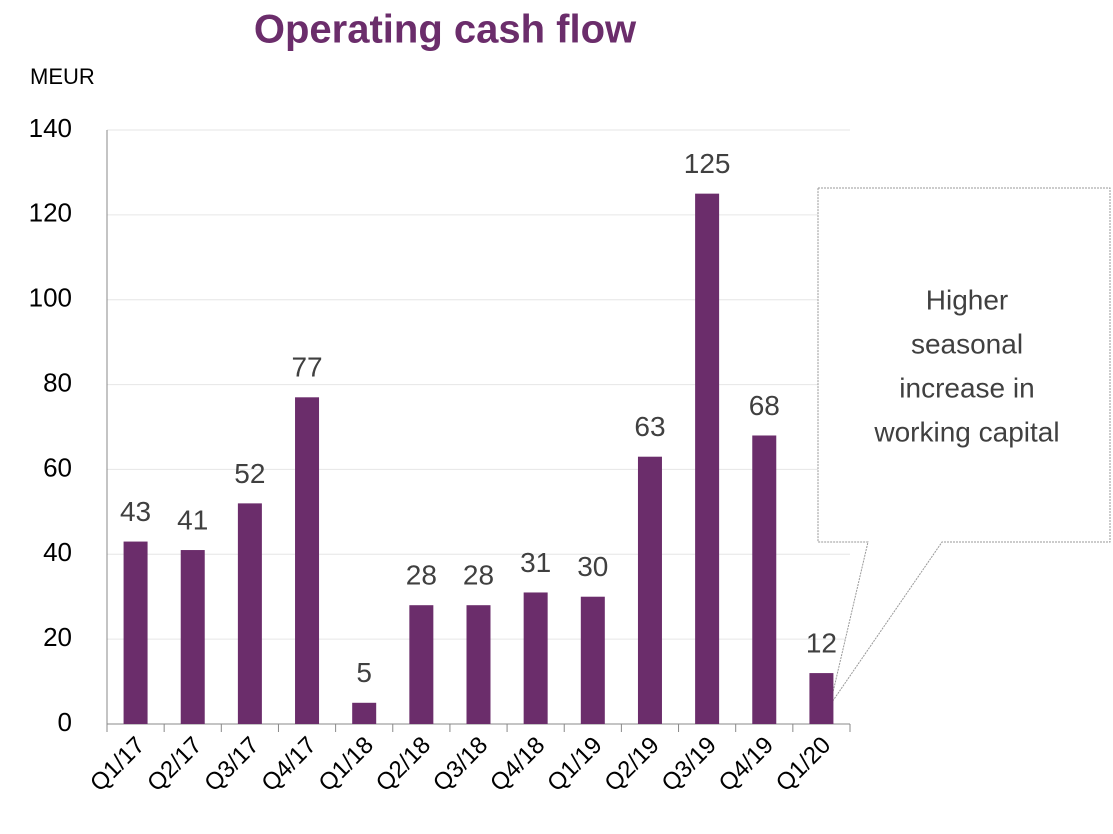  I want to click on x-tick-label: Q1/18, so click(346, 764).